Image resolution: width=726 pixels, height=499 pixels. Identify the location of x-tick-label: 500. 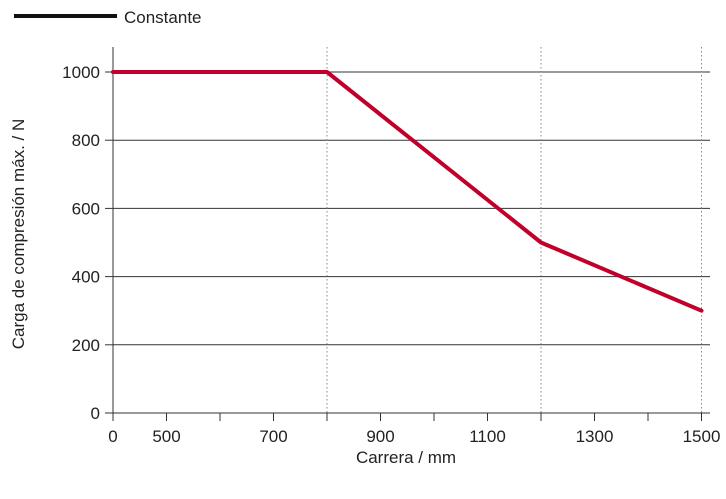
(166, 436).